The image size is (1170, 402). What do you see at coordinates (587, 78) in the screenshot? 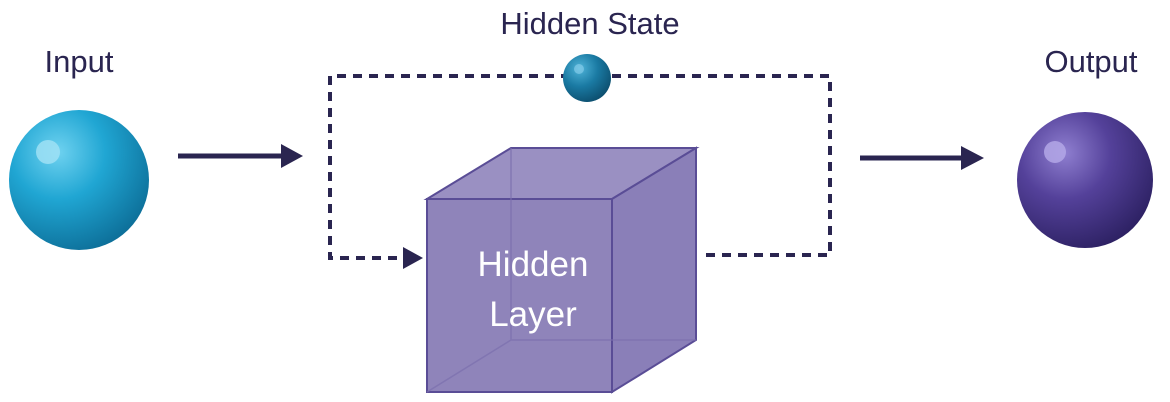
I see `hidden-state-node` at bounding box center [587, 78].